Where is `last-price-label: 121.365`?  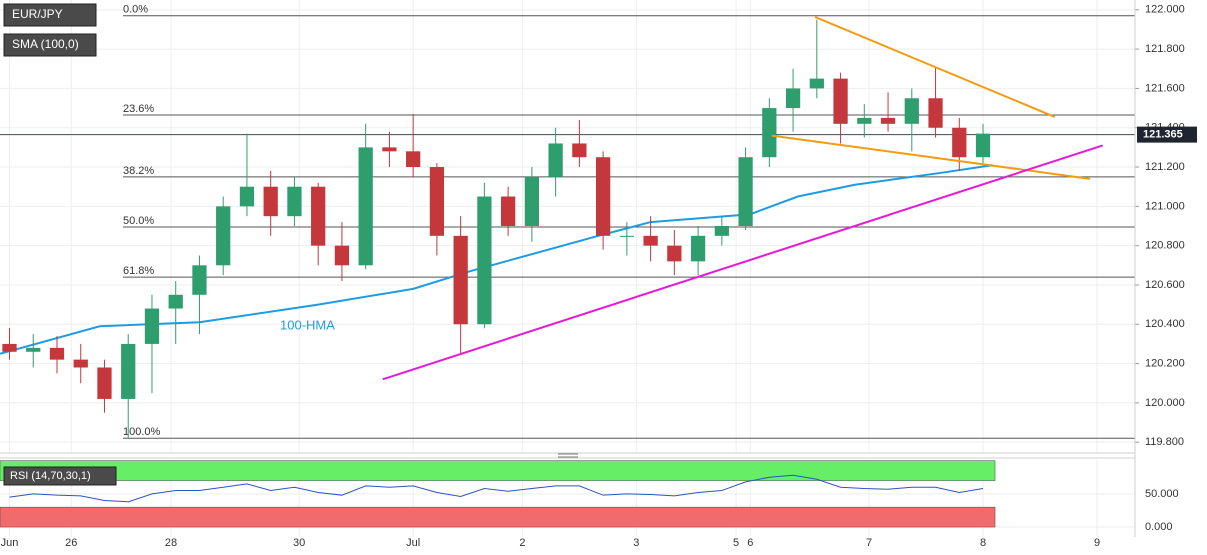 last-price-label: 121.365 is located at coordinates (1163, 135).